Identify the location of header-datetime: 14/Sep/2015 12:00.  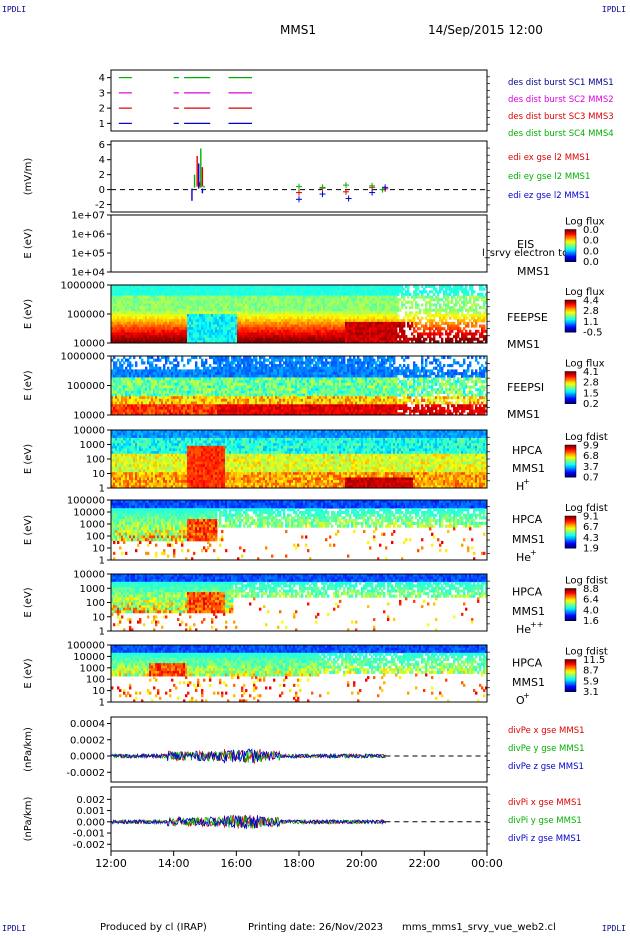
(485, 30).